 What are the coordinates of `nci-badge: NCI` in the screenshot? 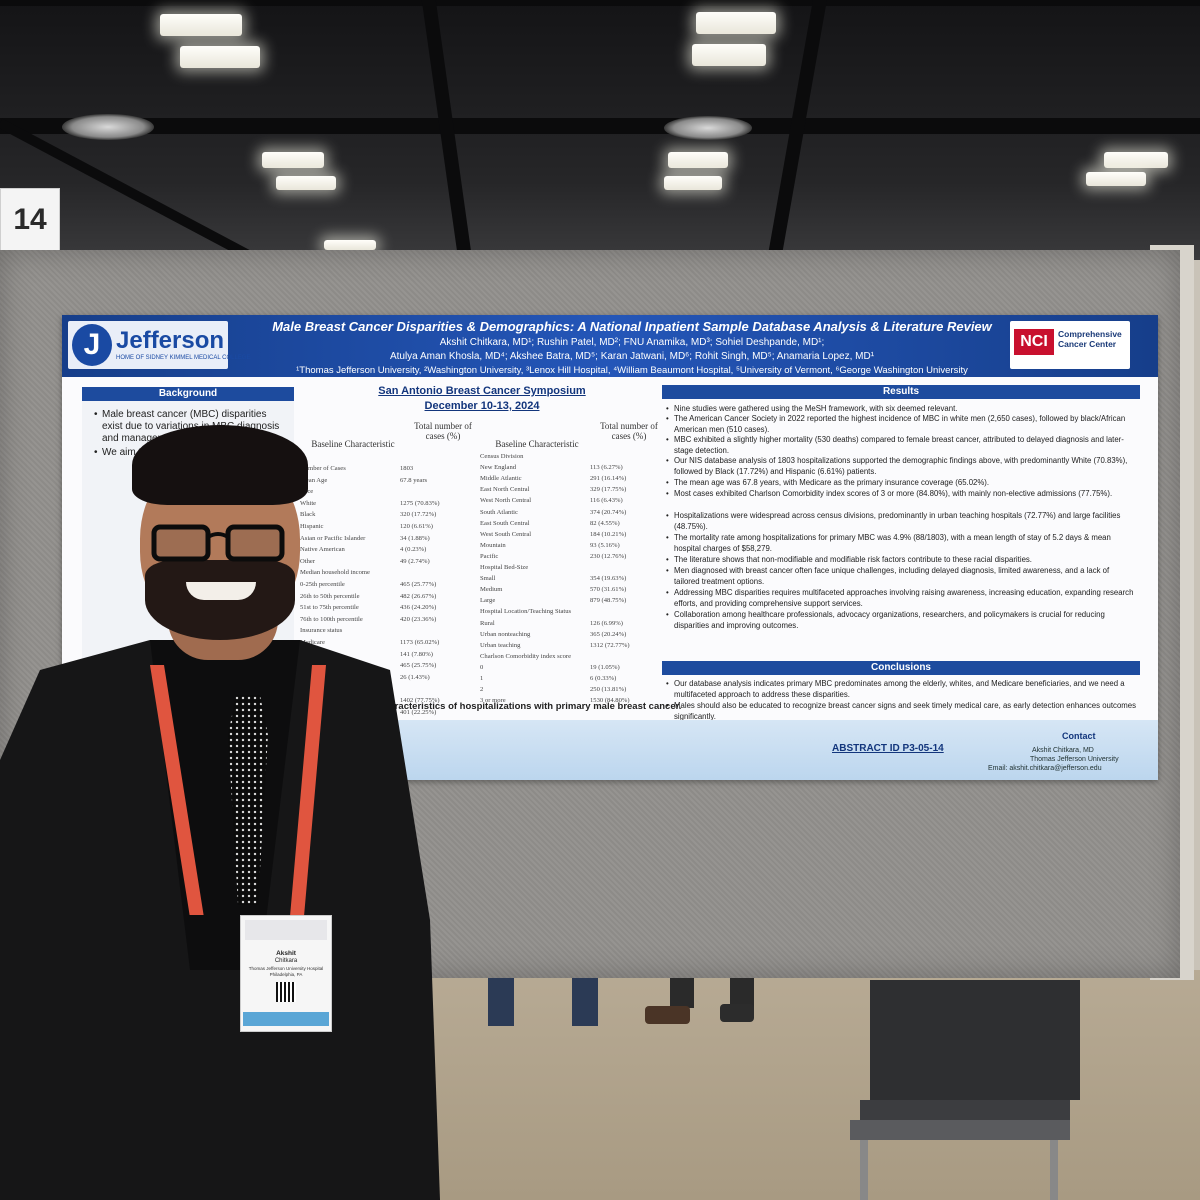 It's located at (1034, 342).